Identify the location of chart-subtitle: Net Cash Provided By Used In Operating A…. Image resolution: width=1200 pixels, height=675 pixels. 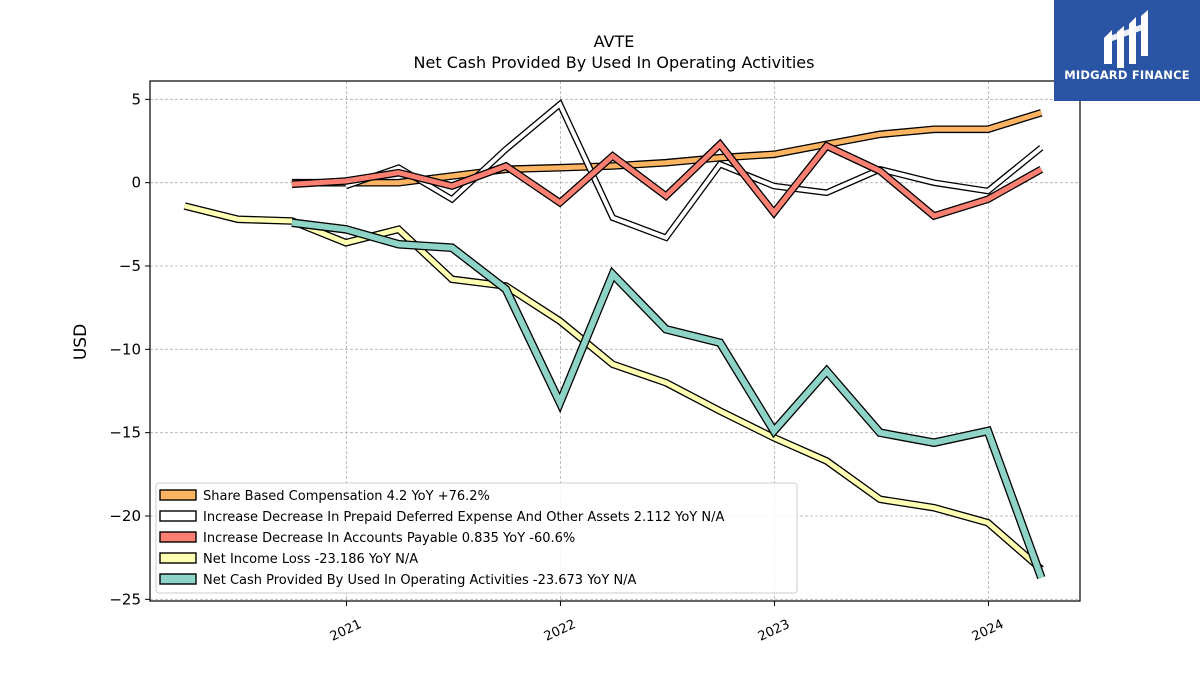
(614, 62).